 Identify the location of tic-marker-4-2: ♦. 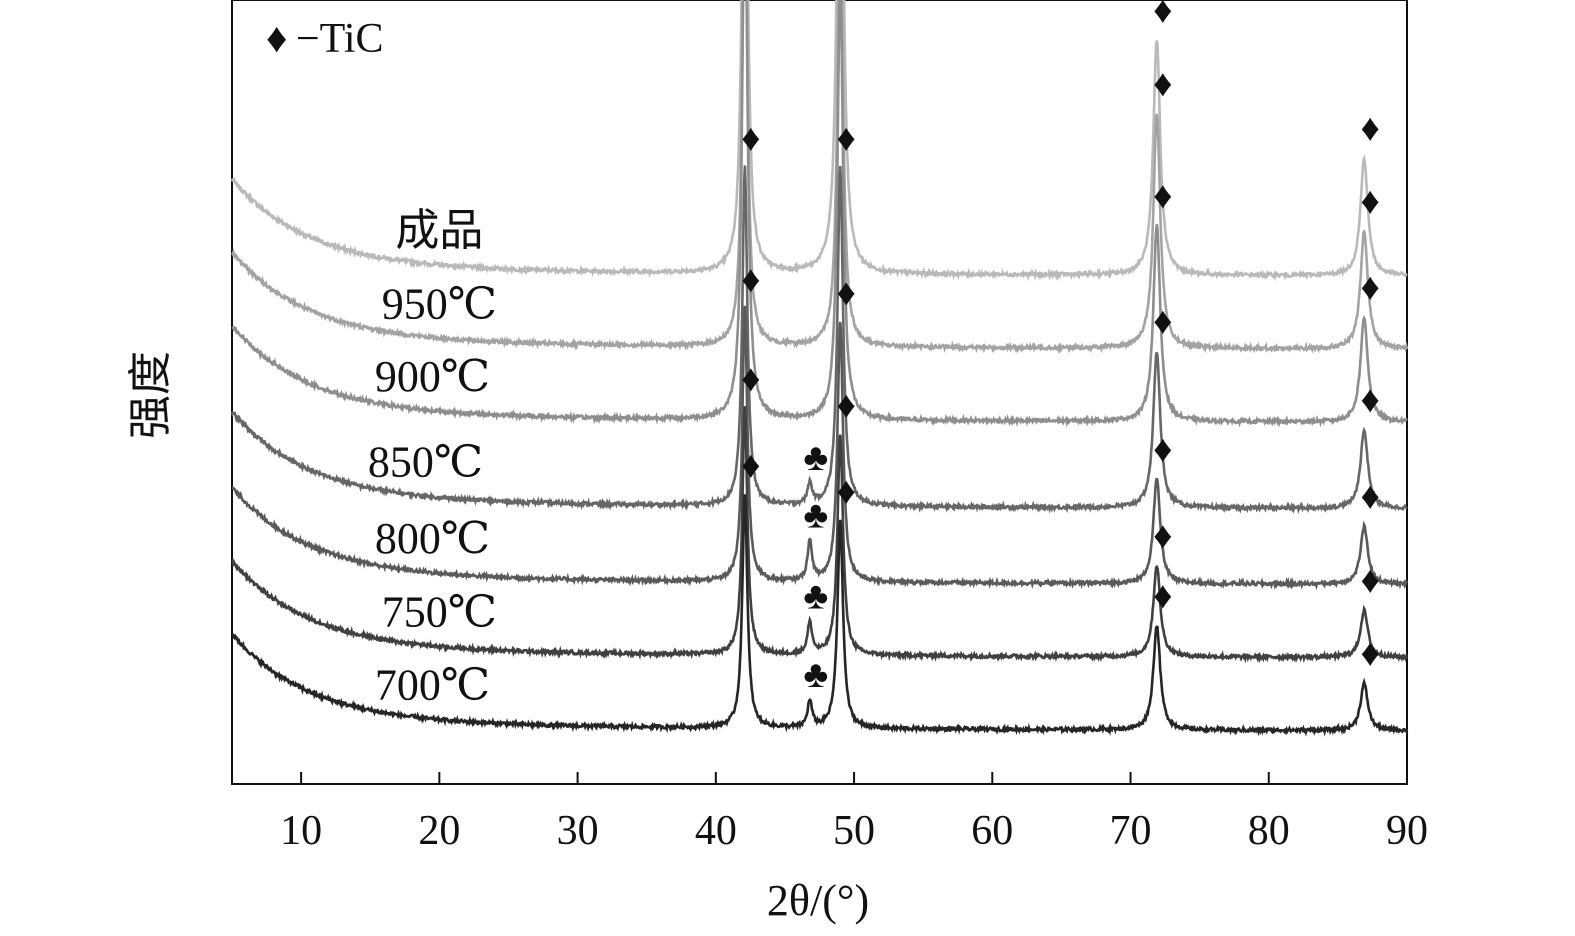
(1162, 450).